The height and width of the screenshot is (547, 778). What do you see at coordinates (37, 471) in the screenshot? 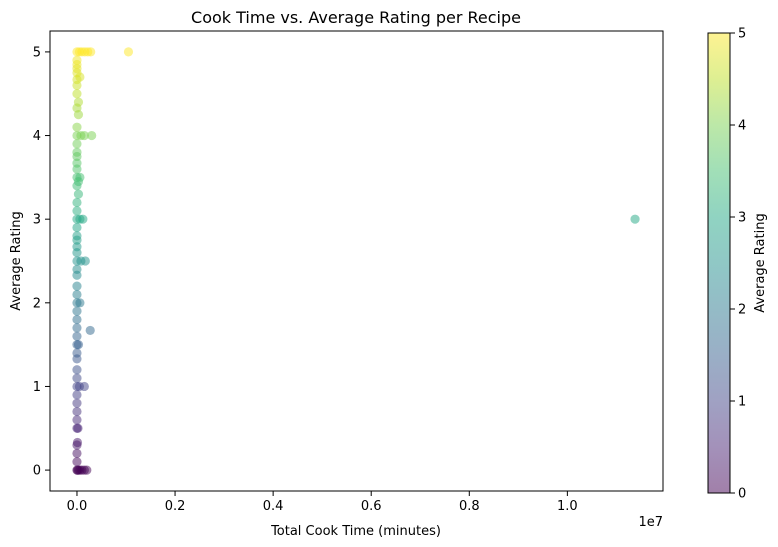
I see `y-tick-label: 0` at bounding box center [37, 471].